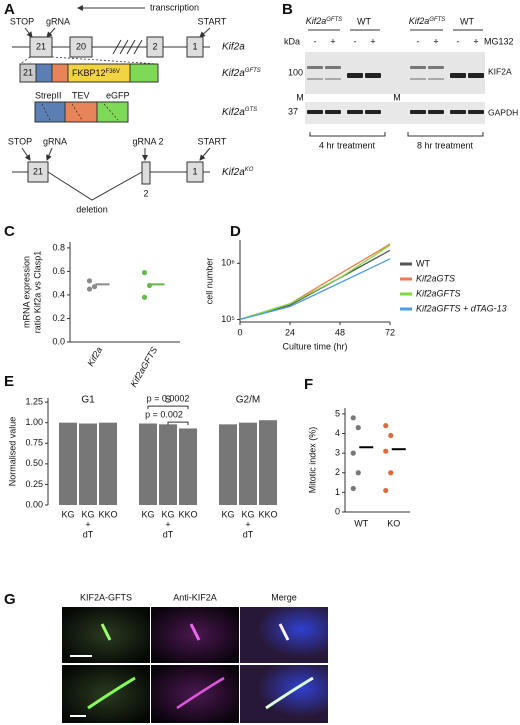  Describe the element at coordinates (195, 694) in the screenshot. I see `image` at that location.